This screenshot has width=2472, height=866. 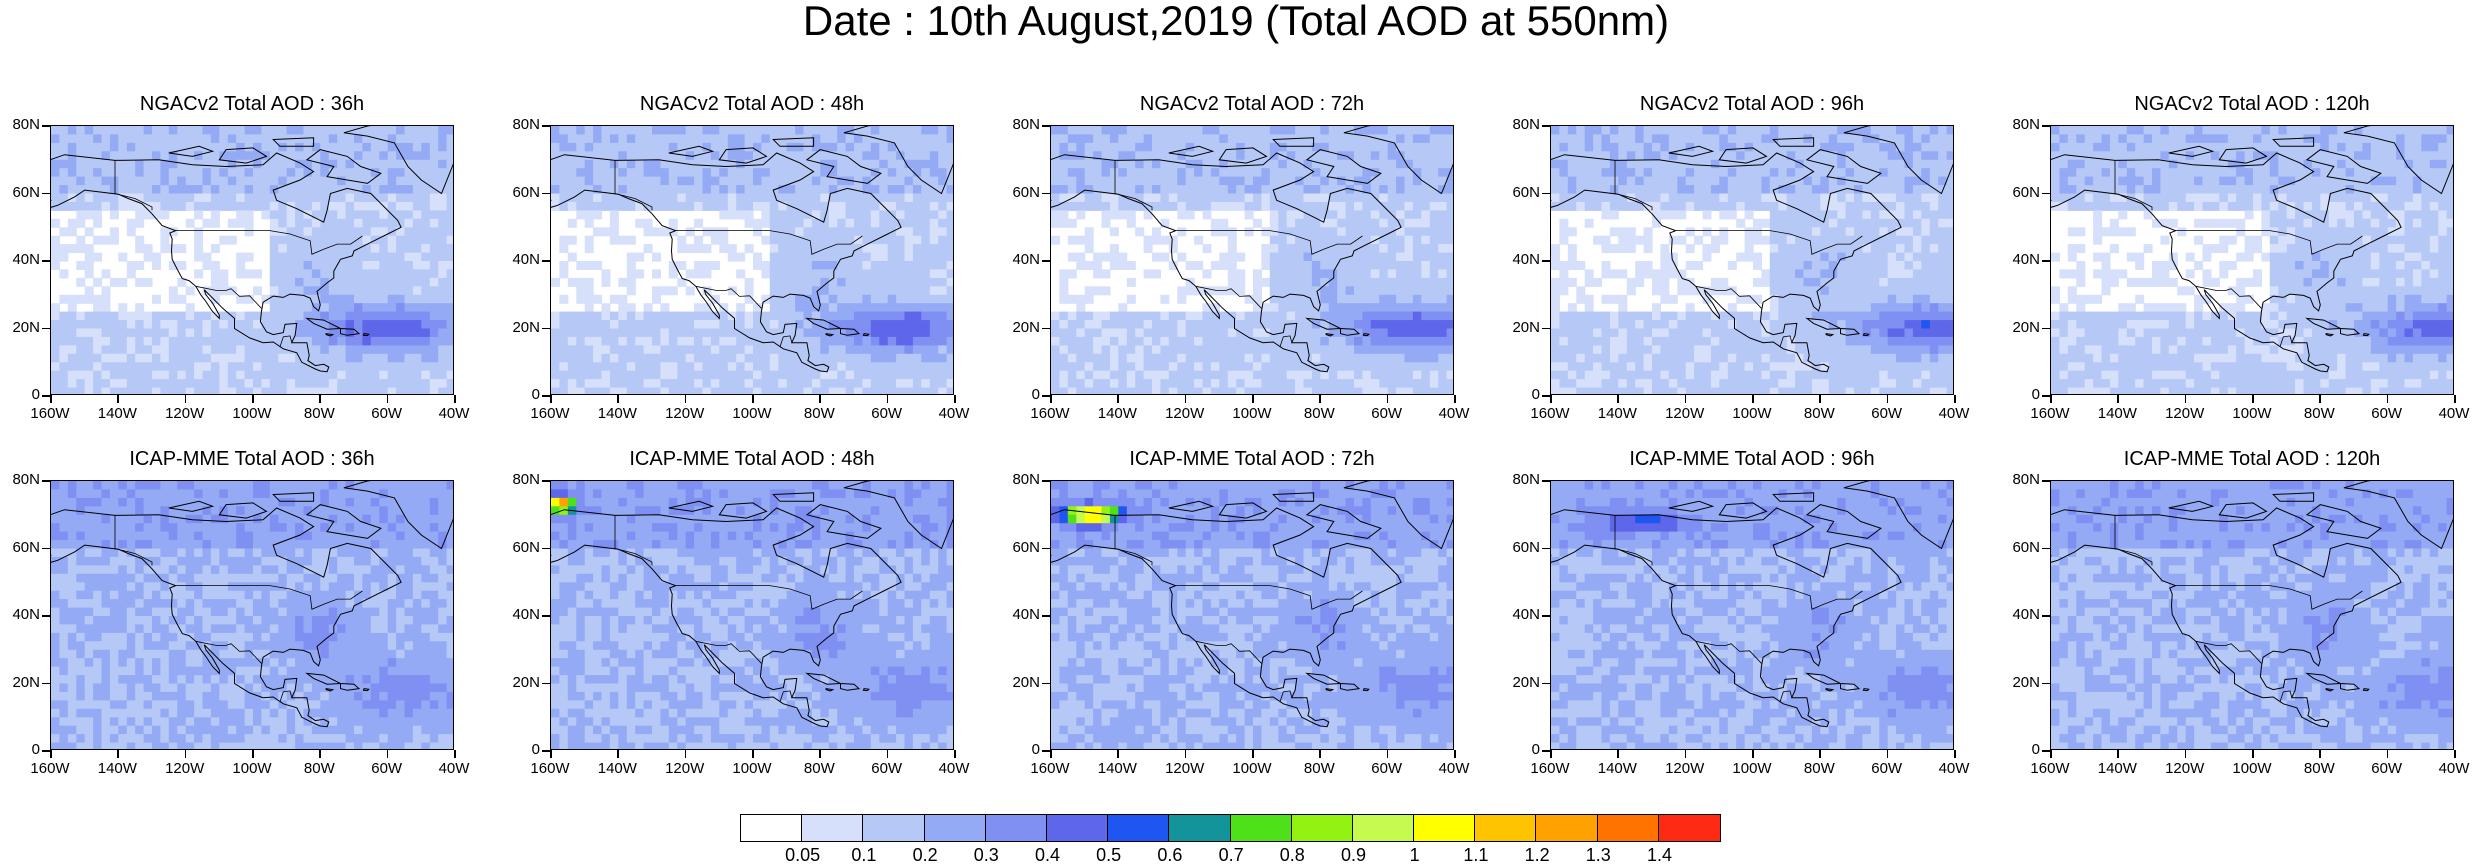 I want to click on panel-title: NGACv2 Total AOD : 120h, so click(x=2252, y=104).